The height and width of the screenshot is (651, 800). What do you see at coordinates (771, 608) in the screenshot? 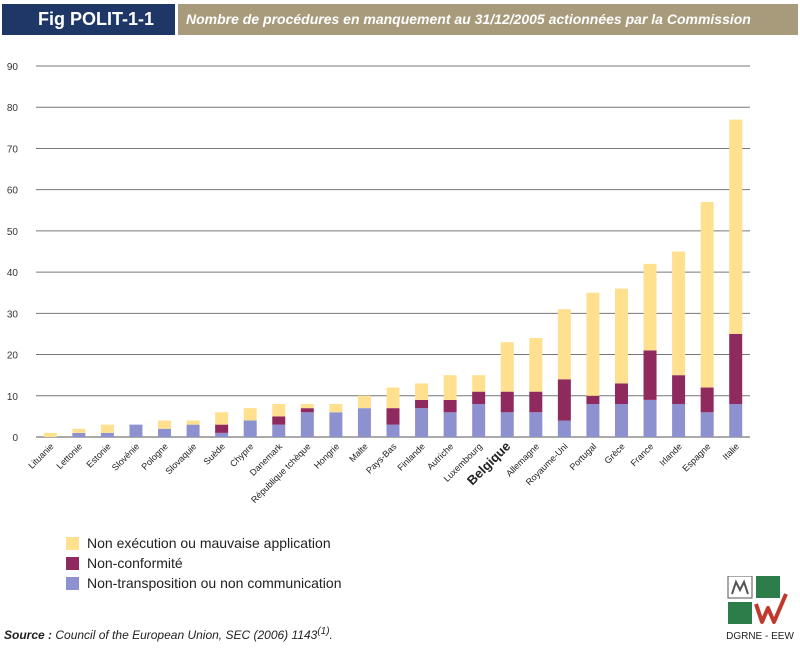
I see `logo-w-mark` at bounding box center [771, 608].